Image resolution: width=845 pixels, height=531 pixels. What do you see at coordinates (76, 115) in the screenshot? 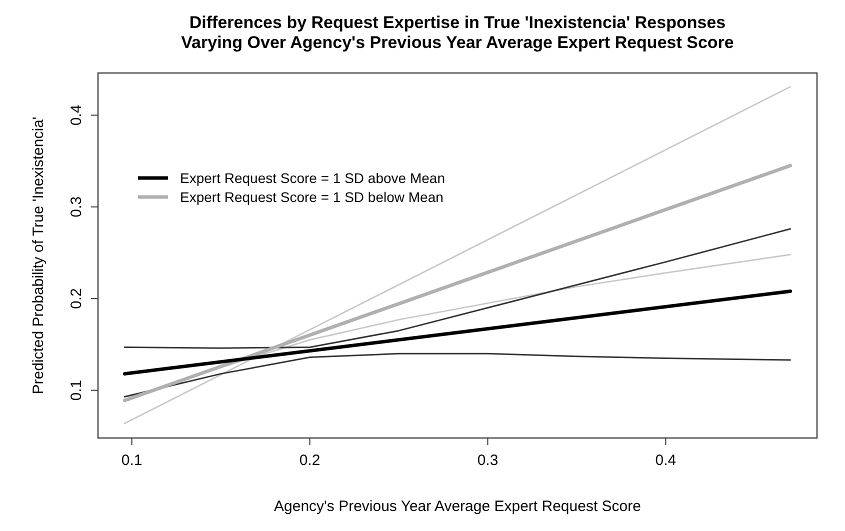
I see `y-tick-label: 0.4` at bounding box center [76, 115].